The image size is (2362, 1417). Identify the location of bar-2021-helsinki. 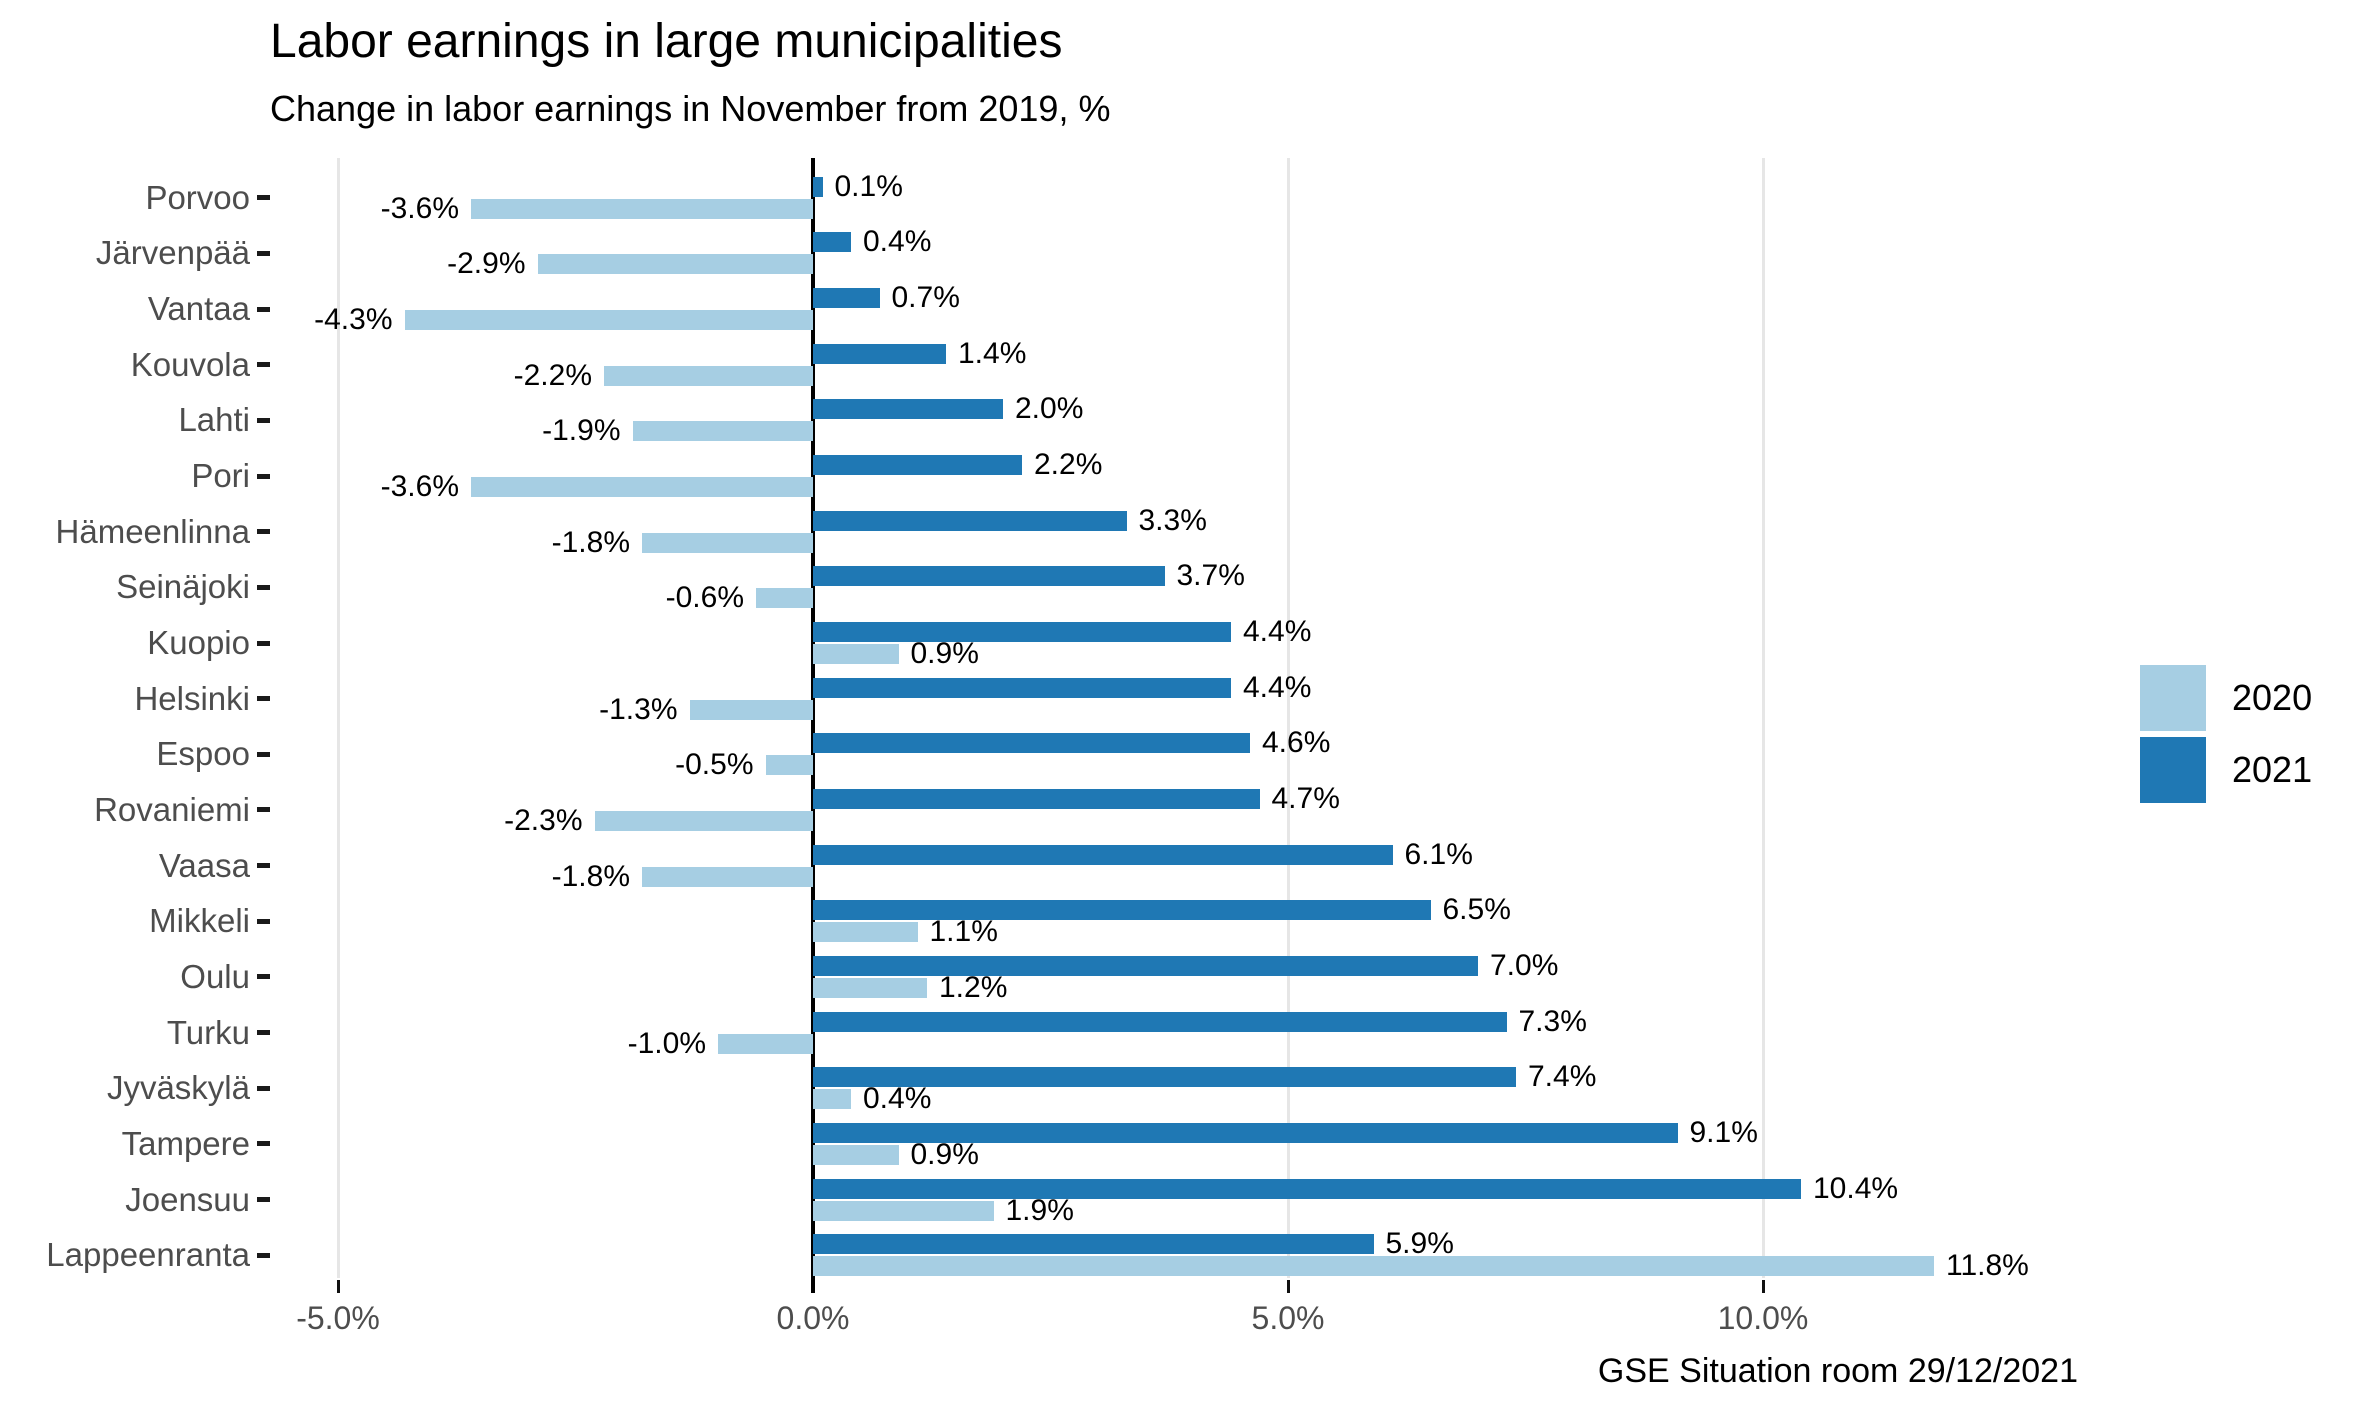
(1022, 687).